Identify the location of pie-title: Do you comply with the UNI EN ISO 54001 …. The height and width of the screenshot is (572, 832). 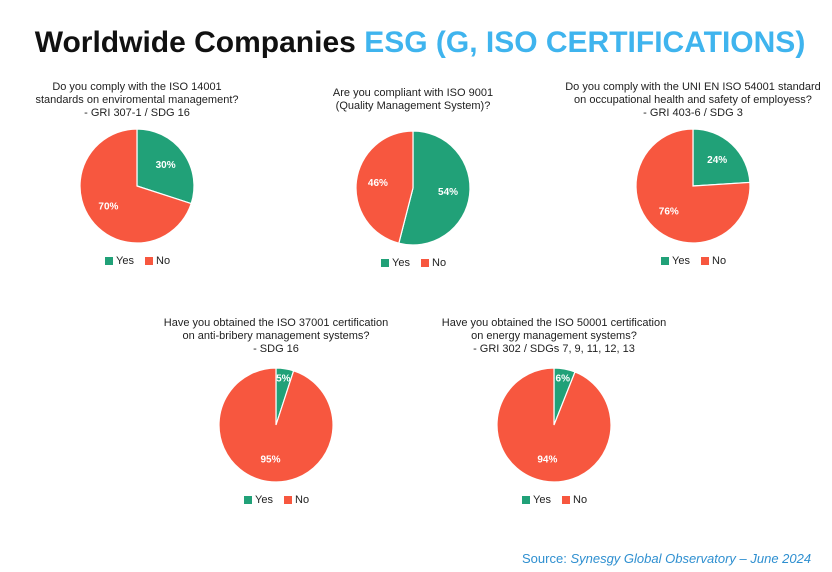
(693, 87).